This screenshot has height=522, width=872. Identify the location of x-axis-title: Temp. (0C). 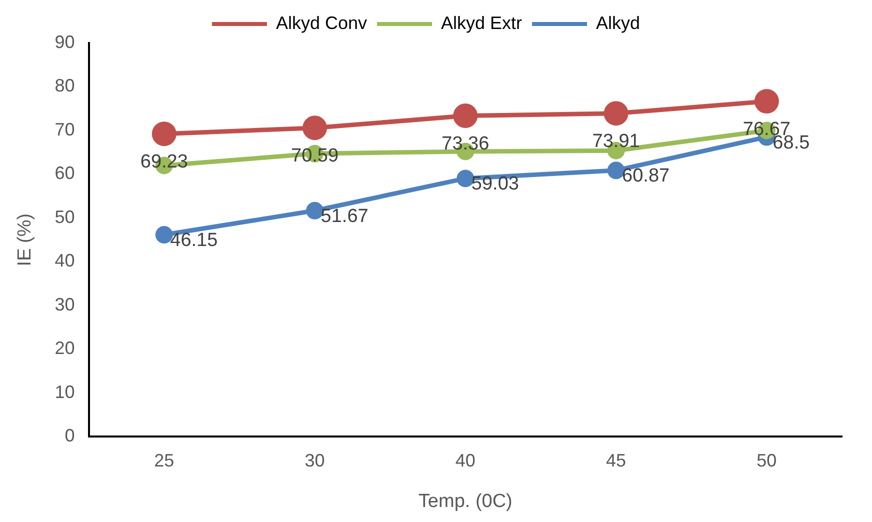
(465, 501).